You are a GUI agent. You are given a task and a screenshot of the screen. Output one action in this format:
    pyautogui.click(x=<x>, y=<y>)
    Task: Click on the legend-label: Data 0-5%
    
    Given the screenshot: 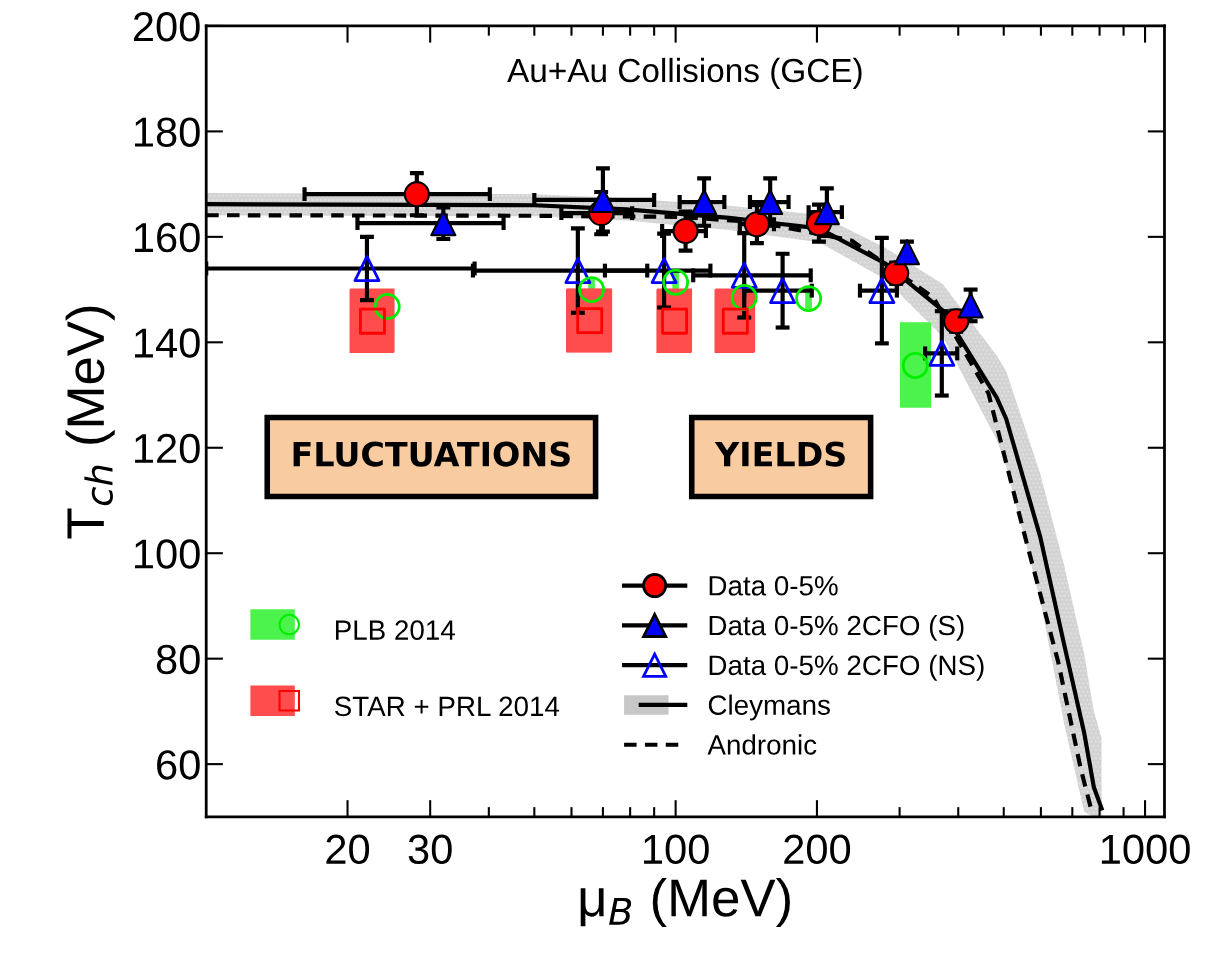 What is the action you would take?
    pyautogui.click(x=773, y=585)
    